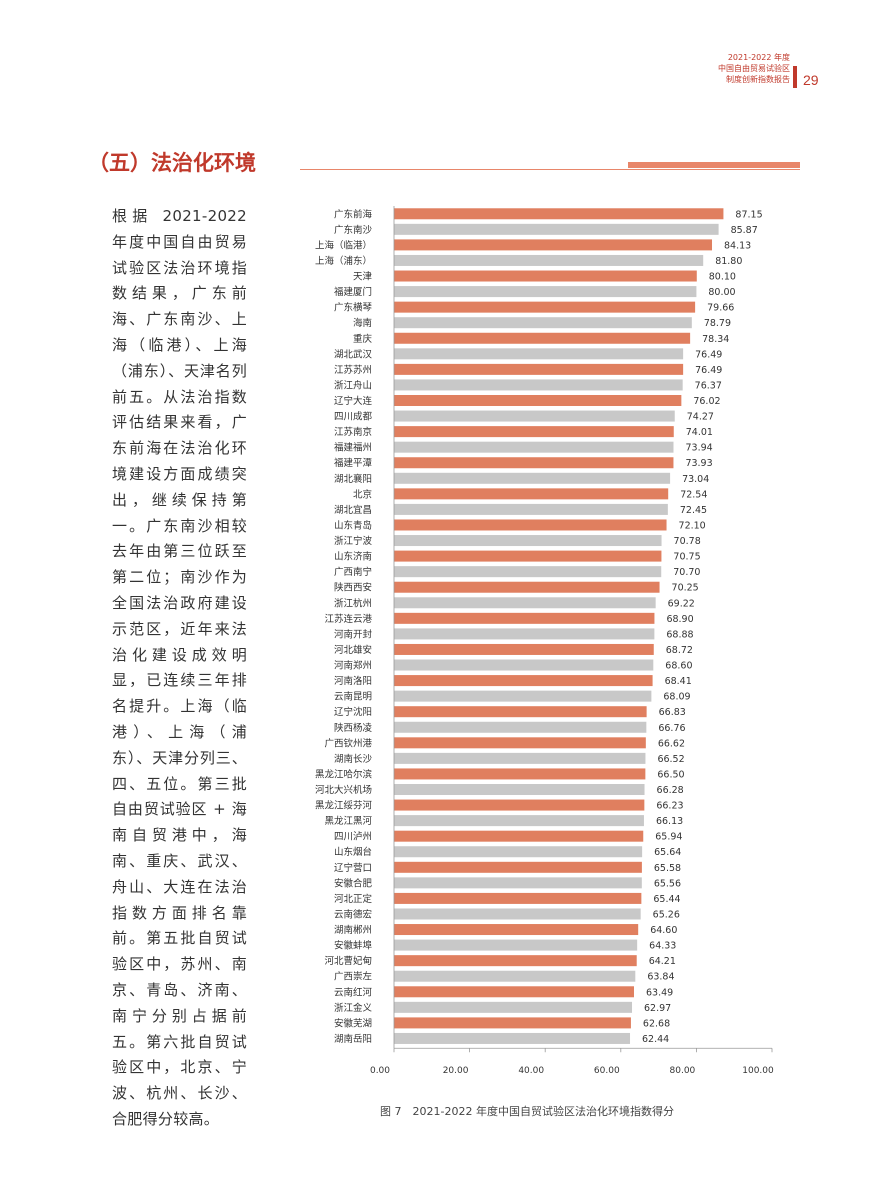 This screenshot has width=884, height=1200. I want to click on category-label-53: 安徽芜湖, so click(353, 1023).